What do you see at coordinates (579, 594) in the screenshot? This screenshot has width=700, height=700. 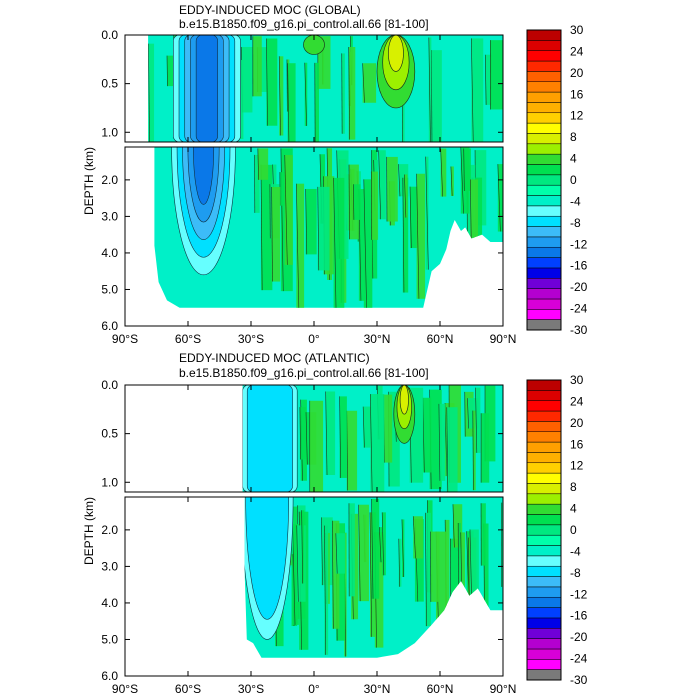 I see `colorbar-label: -12` at bounding box center [579, 594].